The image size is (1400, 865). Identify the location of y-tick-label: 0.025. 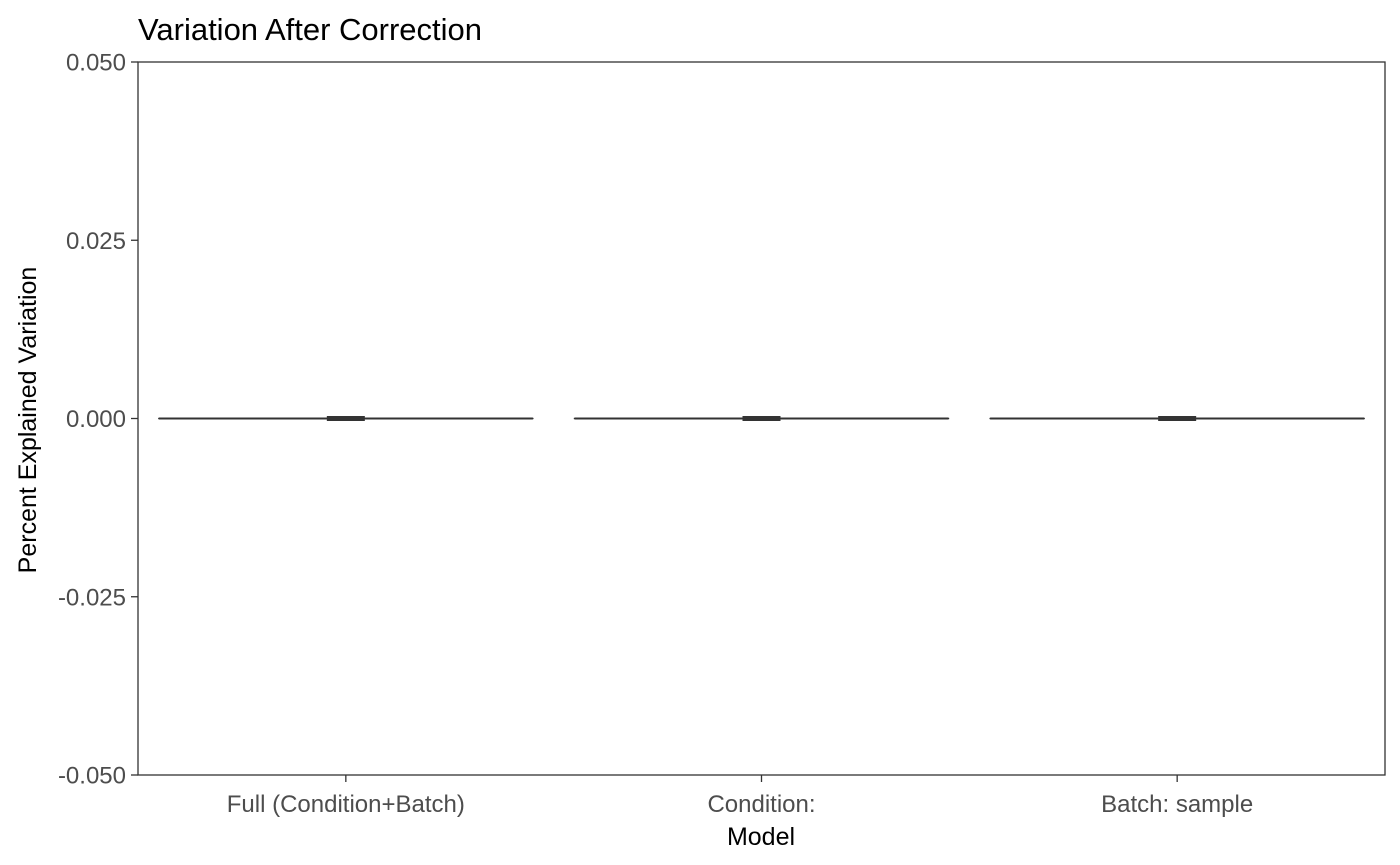
(96, 241).